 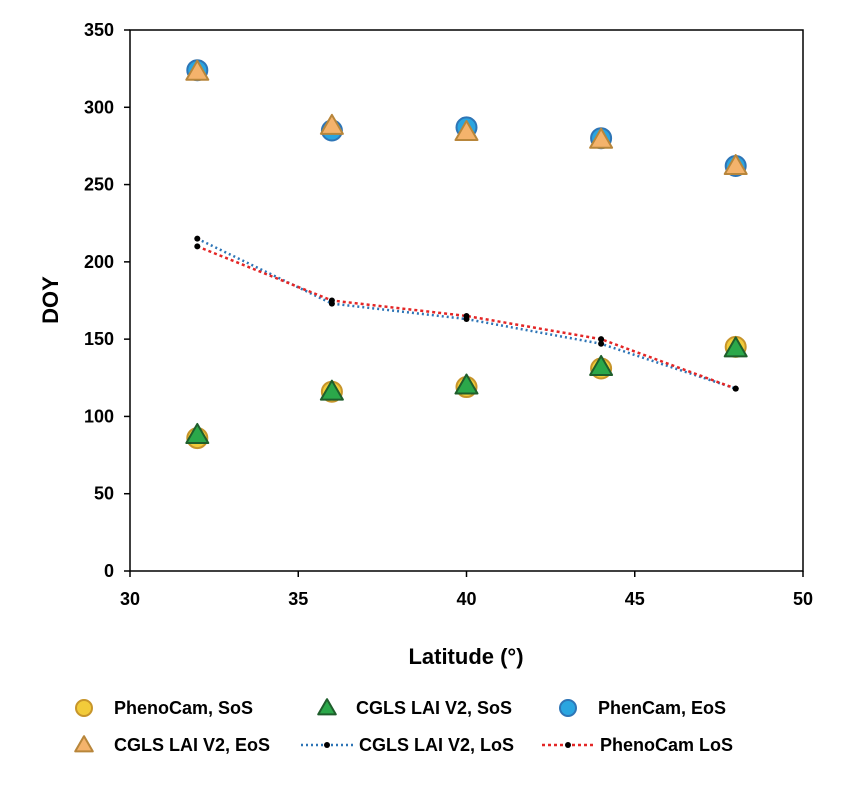 What do you see at coordinates (99, 339) in the screenshot?
I see `y-tick-label: 150` at bounding box center [99, 339].